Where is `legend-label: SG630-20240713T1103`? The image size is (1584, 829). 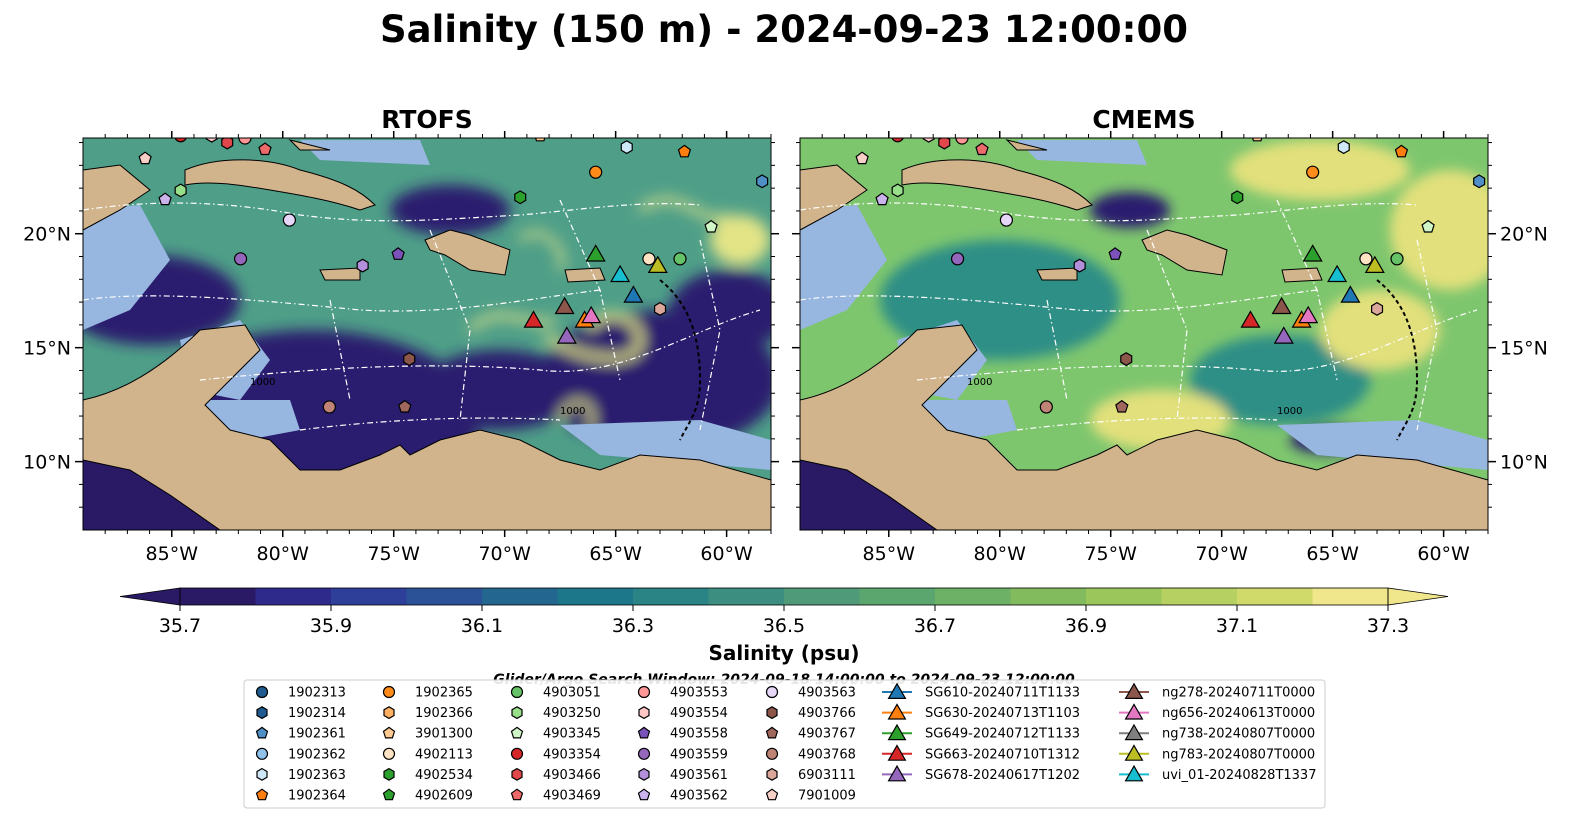 legend-label: SG630-20240713T1103 is located at coordinates (1002, 713).